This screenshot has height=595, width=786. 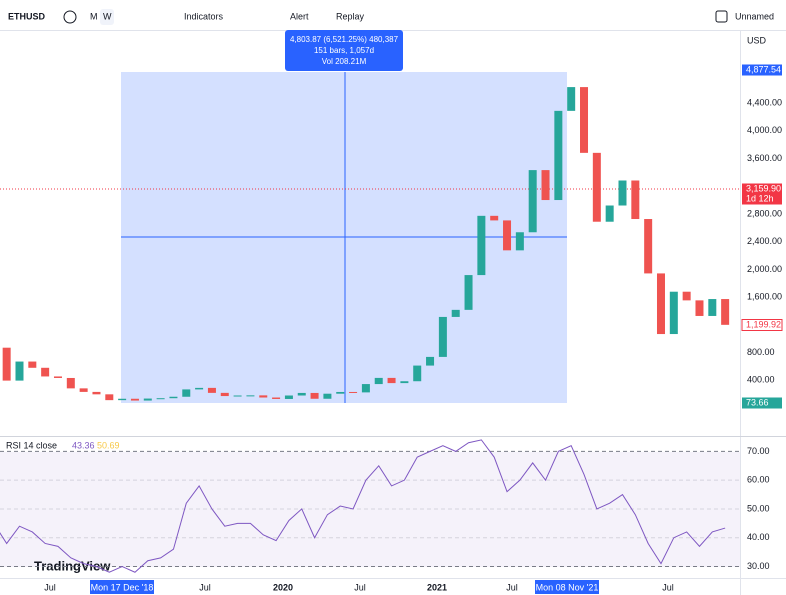 What do you see at coordinates (299, 16) in the screenshot?
I see `alert-button: Alert` at bounding box center [299, 16].